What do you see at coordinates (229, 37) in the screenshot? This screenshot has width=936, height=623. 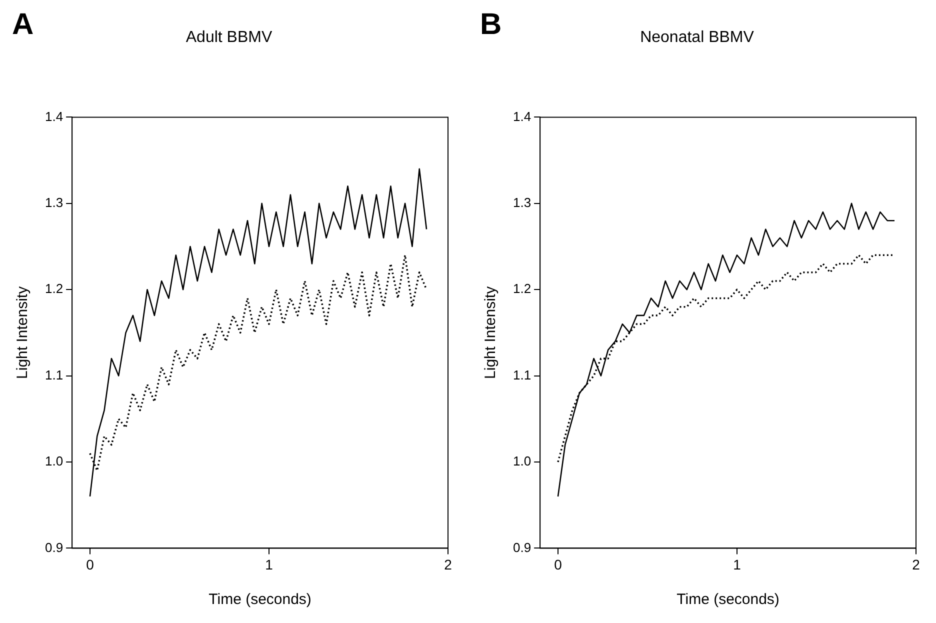 I see `chart-title: Adult BBMV` at bounding box center [229, 37].